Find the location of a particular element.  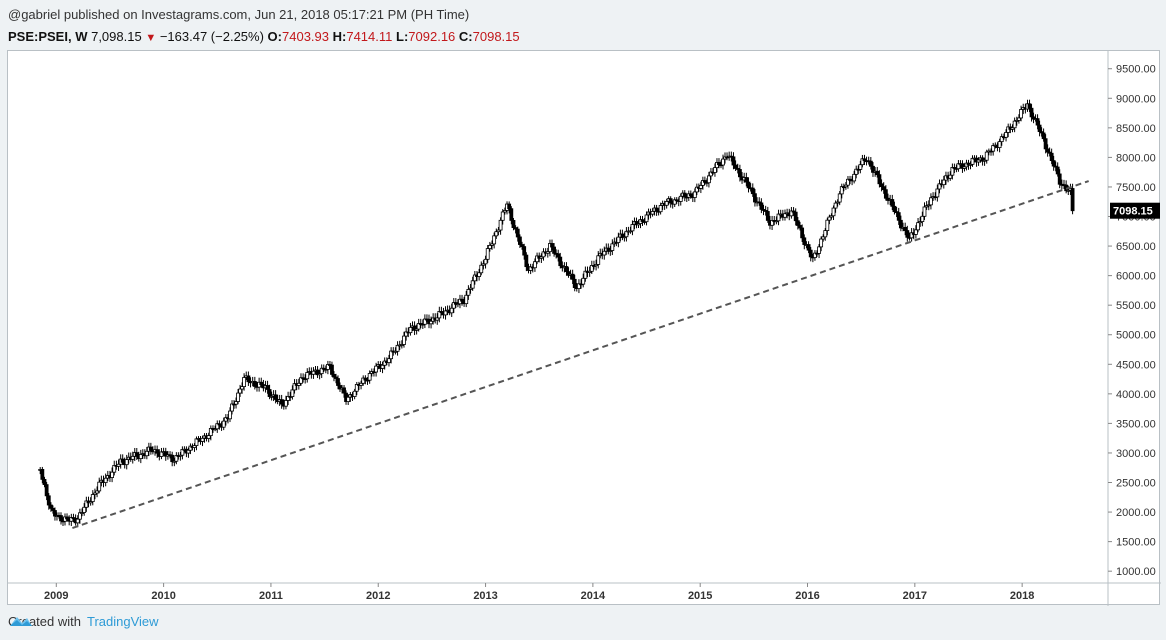

y-tick-label: 6000.00 is located at coordinates (1136, 277).